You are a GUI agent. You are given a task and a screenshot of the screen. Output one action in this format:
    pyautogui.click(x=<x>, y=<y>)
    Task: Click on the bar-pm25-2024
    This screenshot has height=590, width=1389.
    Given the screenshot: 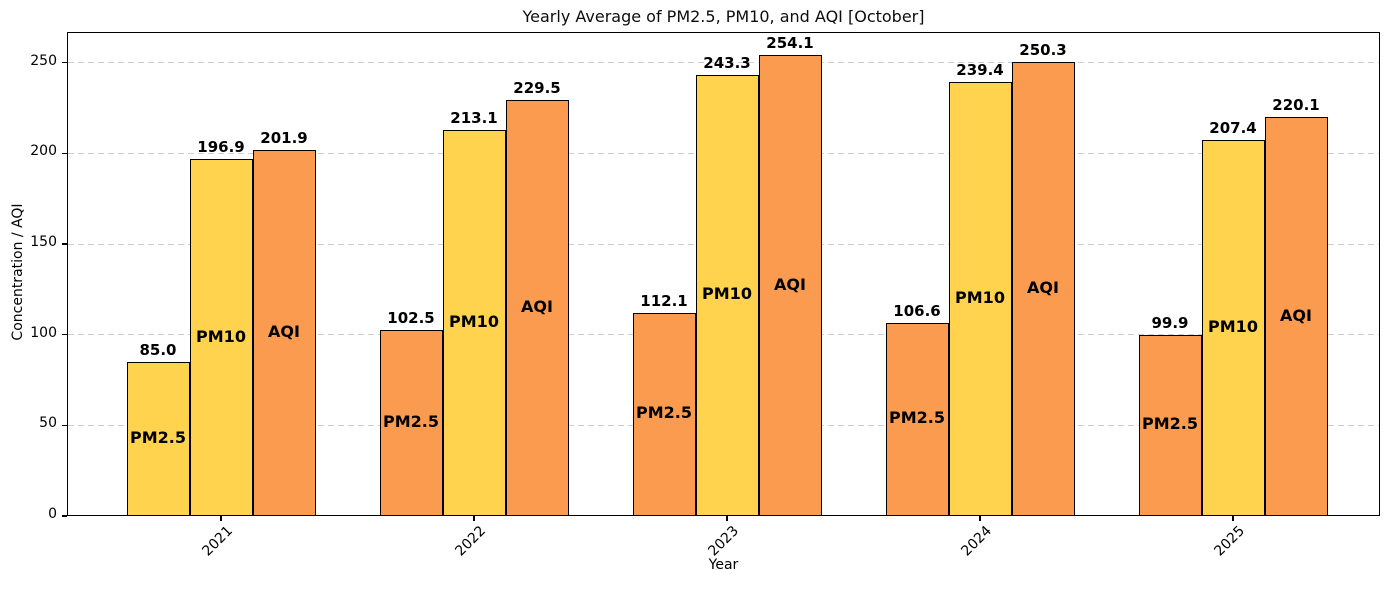 What is the action you would take?
    pyautogui.click(x=917, y=419)
    